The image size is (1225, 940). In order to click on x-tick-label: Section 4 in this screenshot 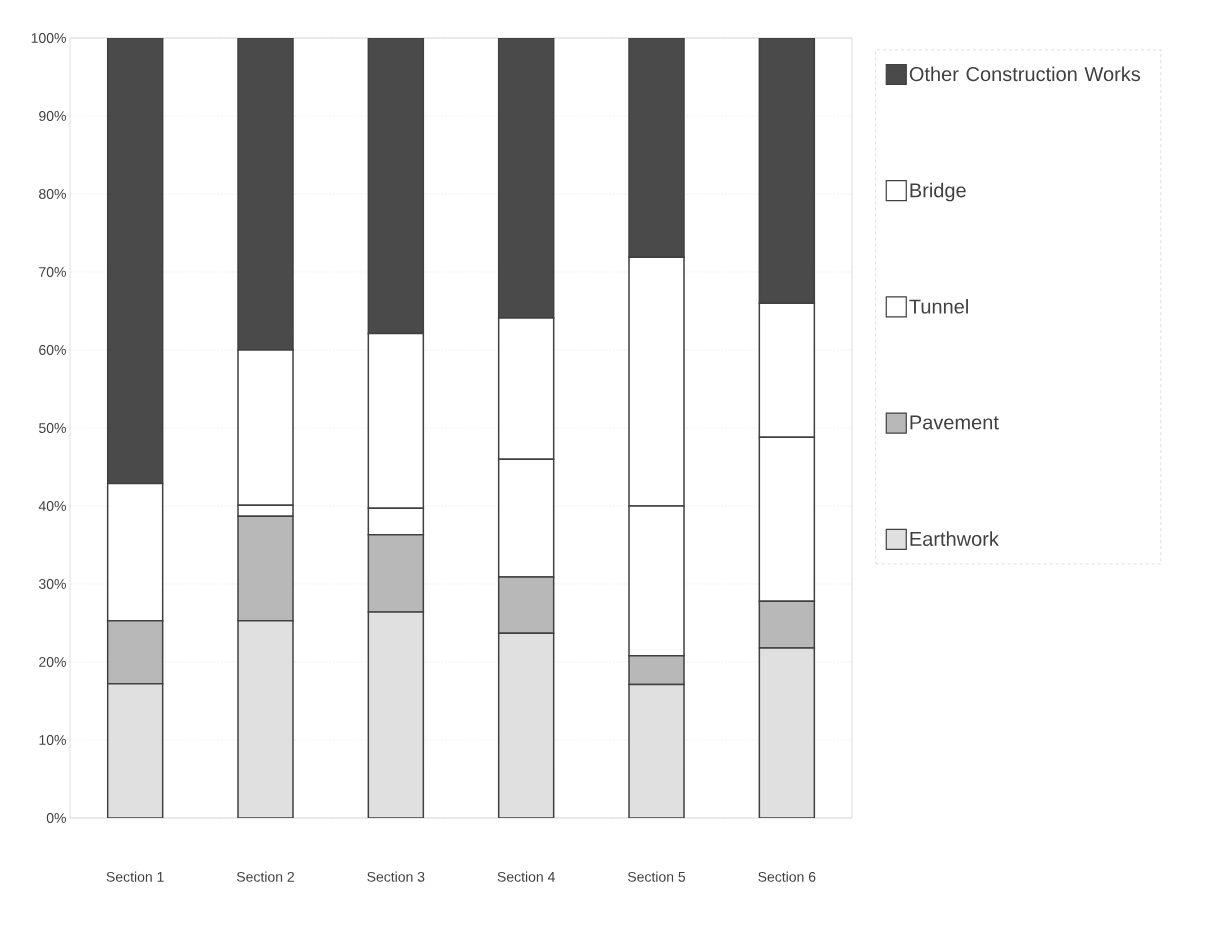, I will do `click(526, 876)`.